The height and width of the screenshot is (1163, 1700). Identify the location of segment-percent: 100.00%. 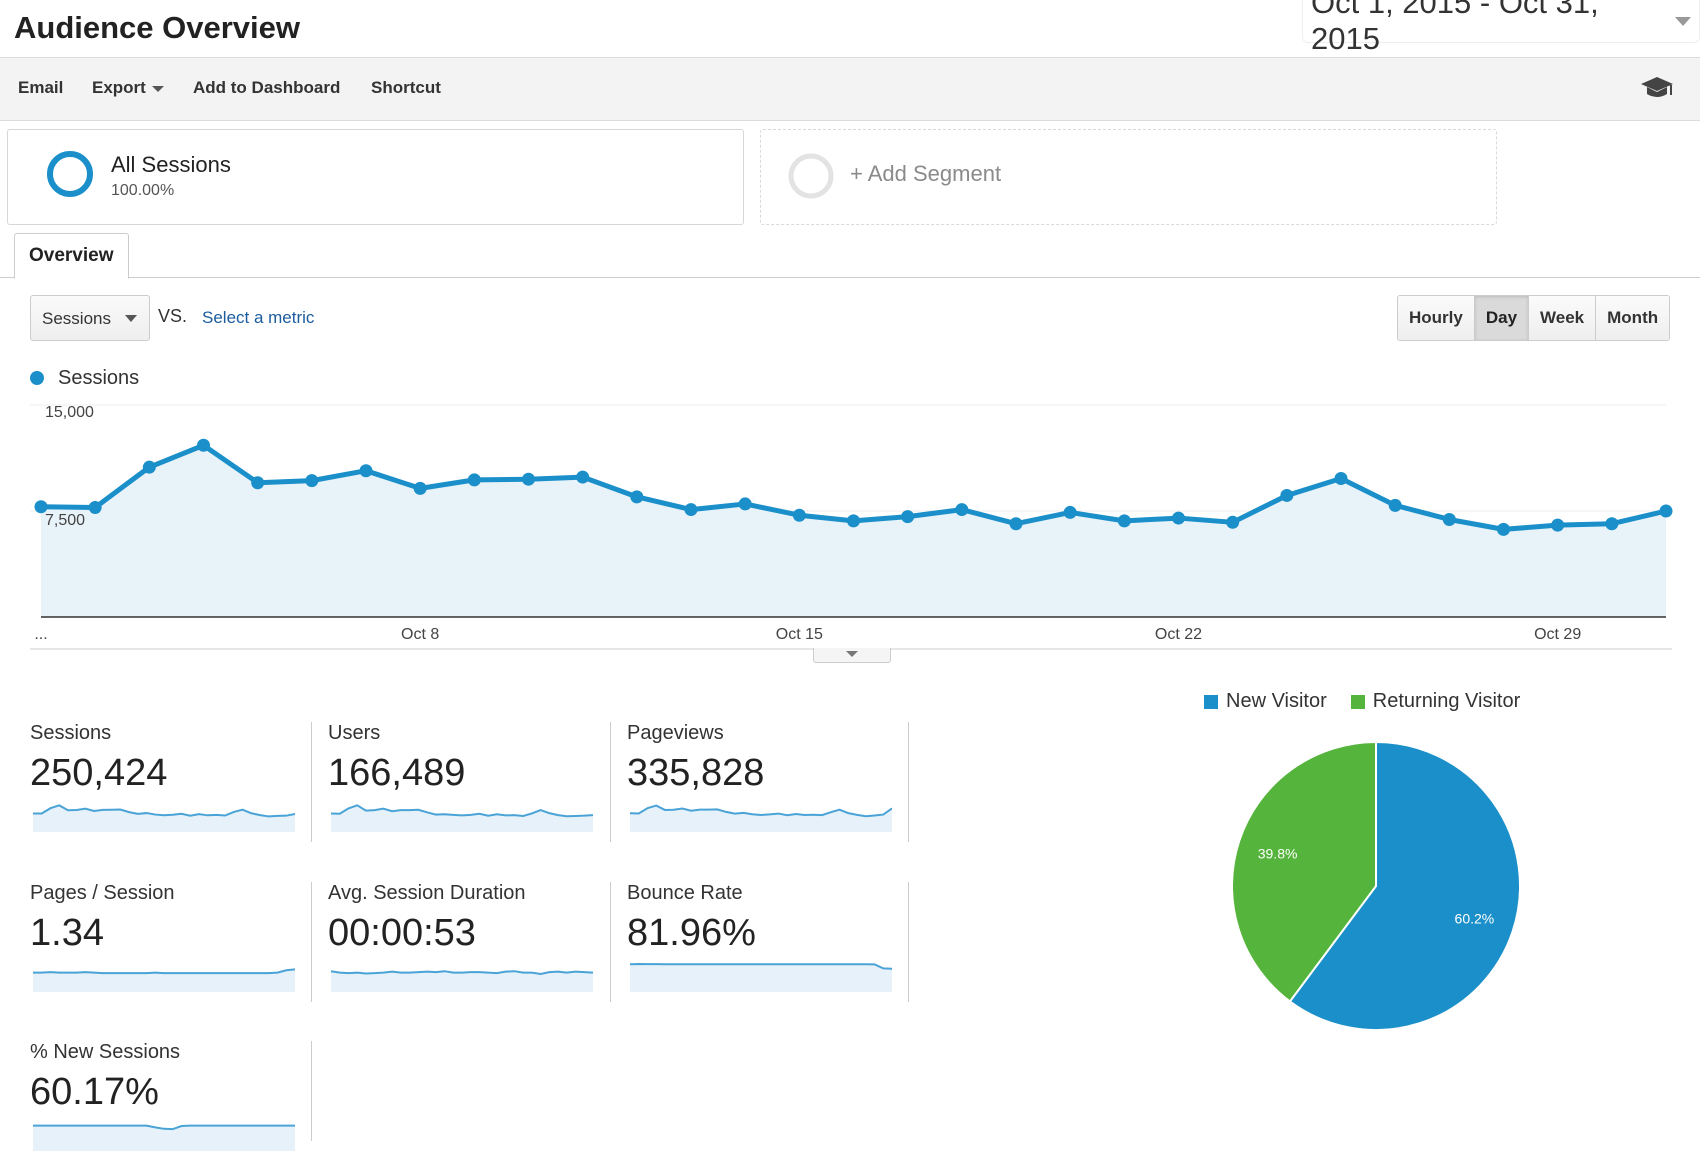
(143, 190).